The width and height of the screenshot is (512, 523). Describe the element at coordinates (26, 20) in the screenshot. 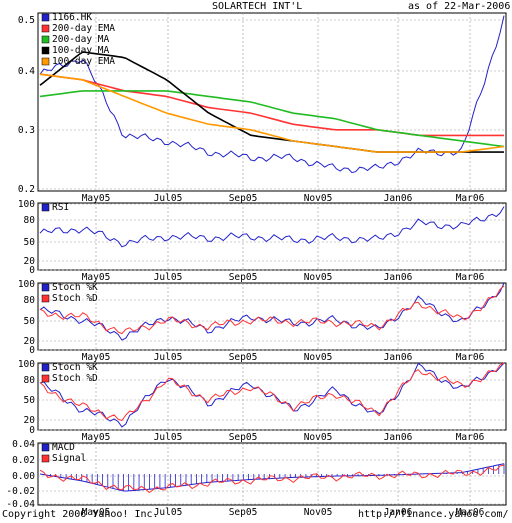

I see `price-y-tick-label: 0.5` at that location.